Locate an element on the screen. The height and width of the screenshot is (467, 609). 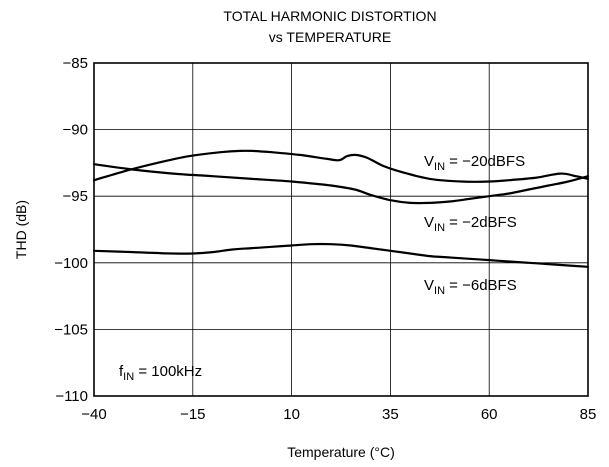
x-tick-label: 60 is located at coordinates (489, 414).